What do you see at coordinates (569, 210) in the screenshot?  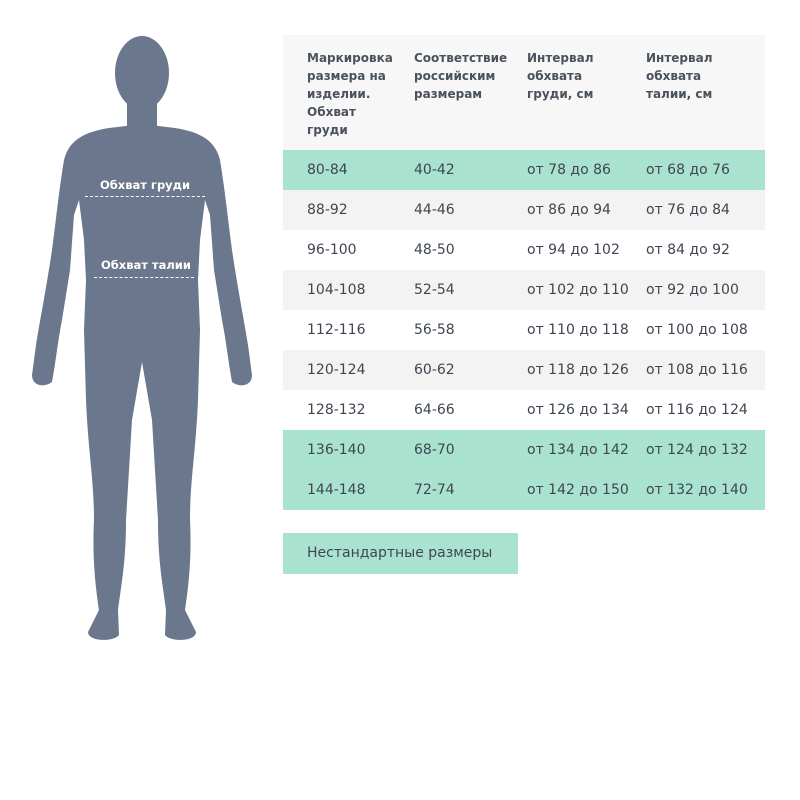 I see `chest-range-cell: от 86 до 94` at bounding box center [569, 210].